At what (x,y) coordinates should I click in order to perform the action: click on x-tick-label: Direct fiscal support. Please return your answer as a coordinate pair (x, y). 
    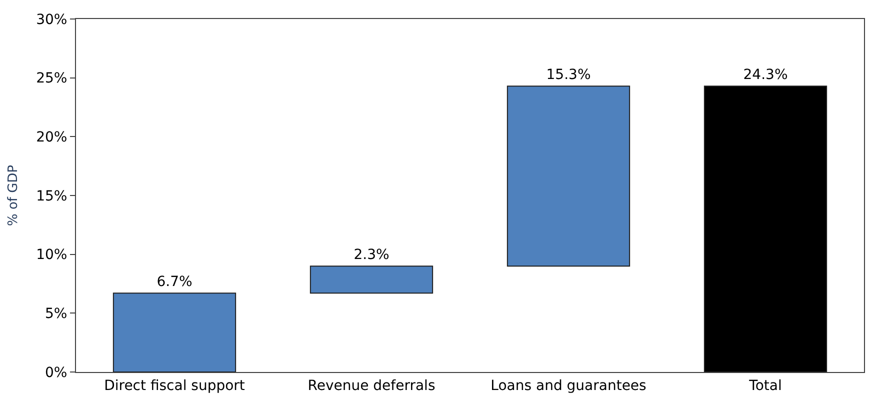
    Looking at the image, I should click on (175, 386).